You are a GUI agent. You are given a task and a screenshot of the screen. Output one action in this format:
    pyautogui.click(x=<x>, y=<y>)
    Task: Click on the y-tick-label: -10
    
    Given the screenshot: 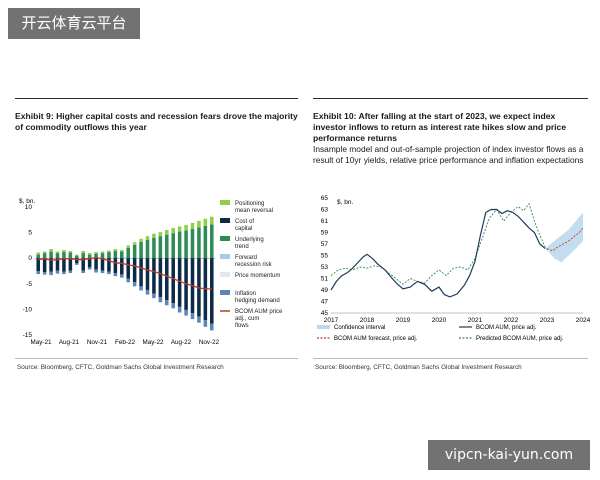 What is the action you would take?
    pyautogui.click(x=28, y=309)
    